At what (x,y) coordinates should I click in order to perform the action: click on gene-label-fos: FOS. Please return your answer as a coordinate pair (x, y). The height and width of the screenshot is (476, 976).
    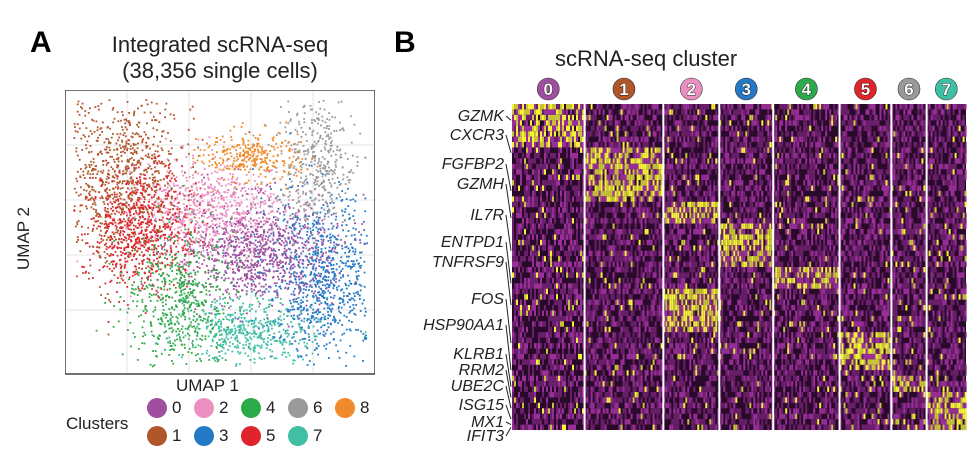
    Looking at the image, I should click on (491, 317).